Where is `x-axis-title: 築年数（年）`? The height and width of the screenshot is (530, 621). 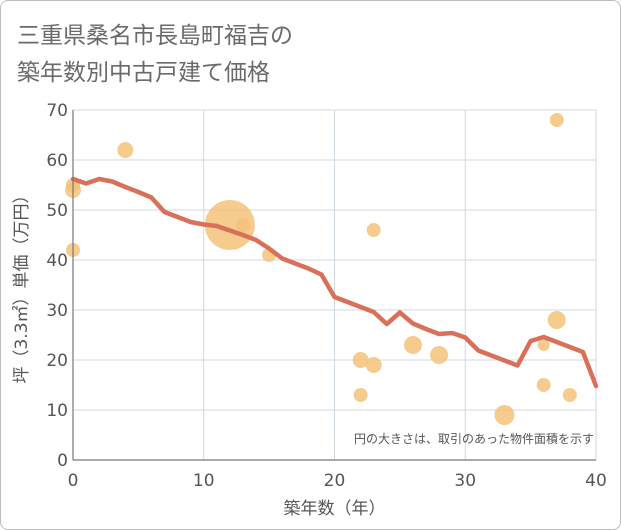 x-axis-title: 築年数（年） is located at coordinates (335, 509).